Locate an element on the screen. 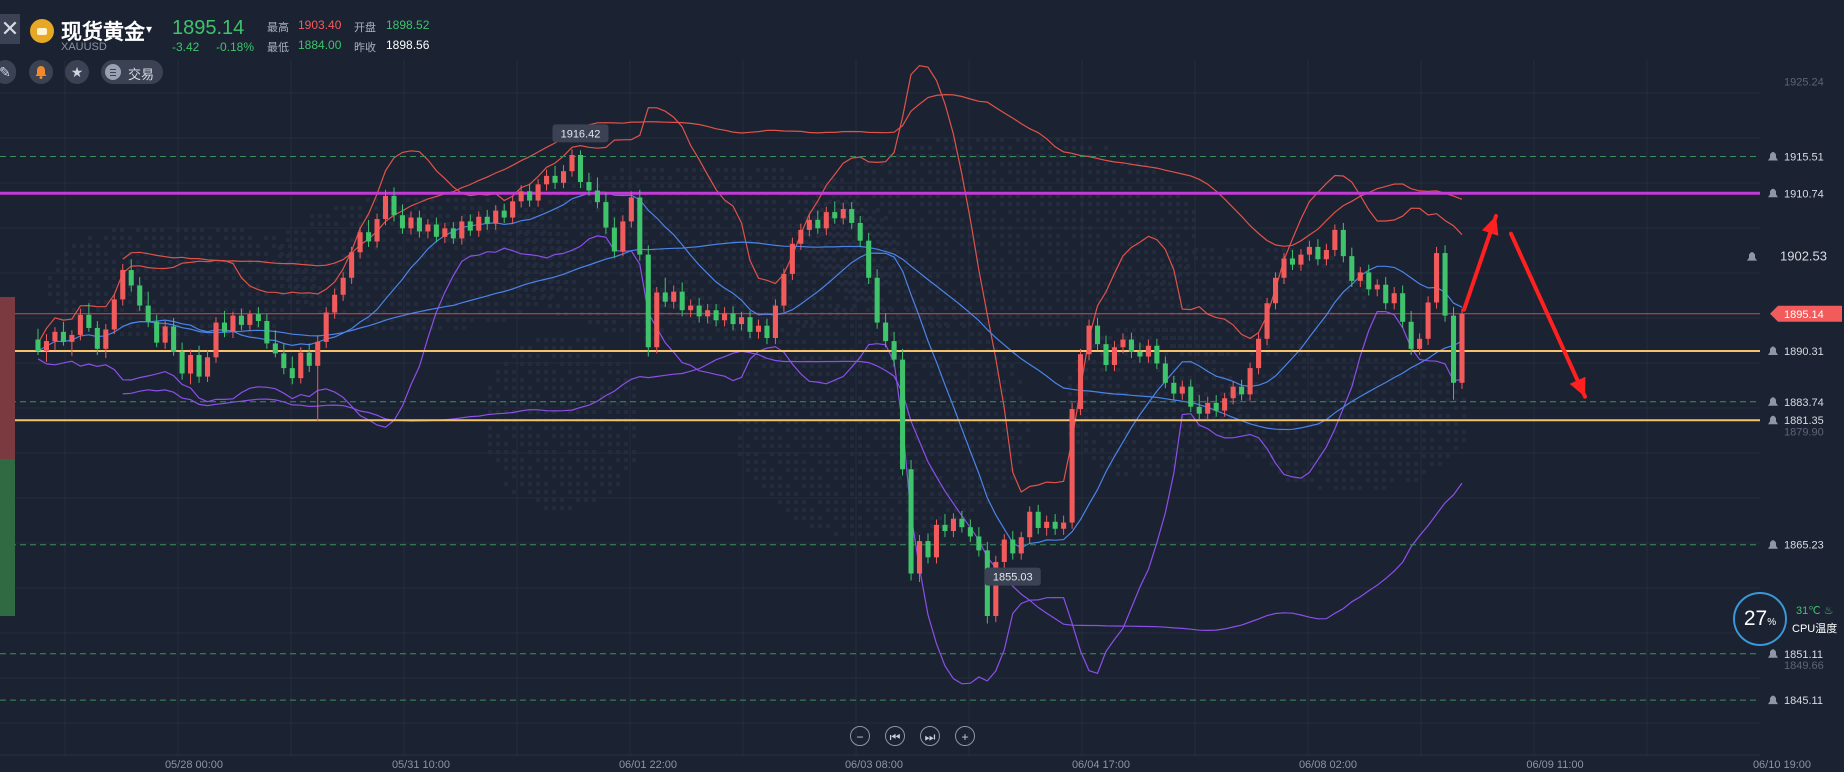 Image resolution: width=1844 pixels, height=772 pixels. step-forward-icon: ⏭ is located at coordinates (930, 736).